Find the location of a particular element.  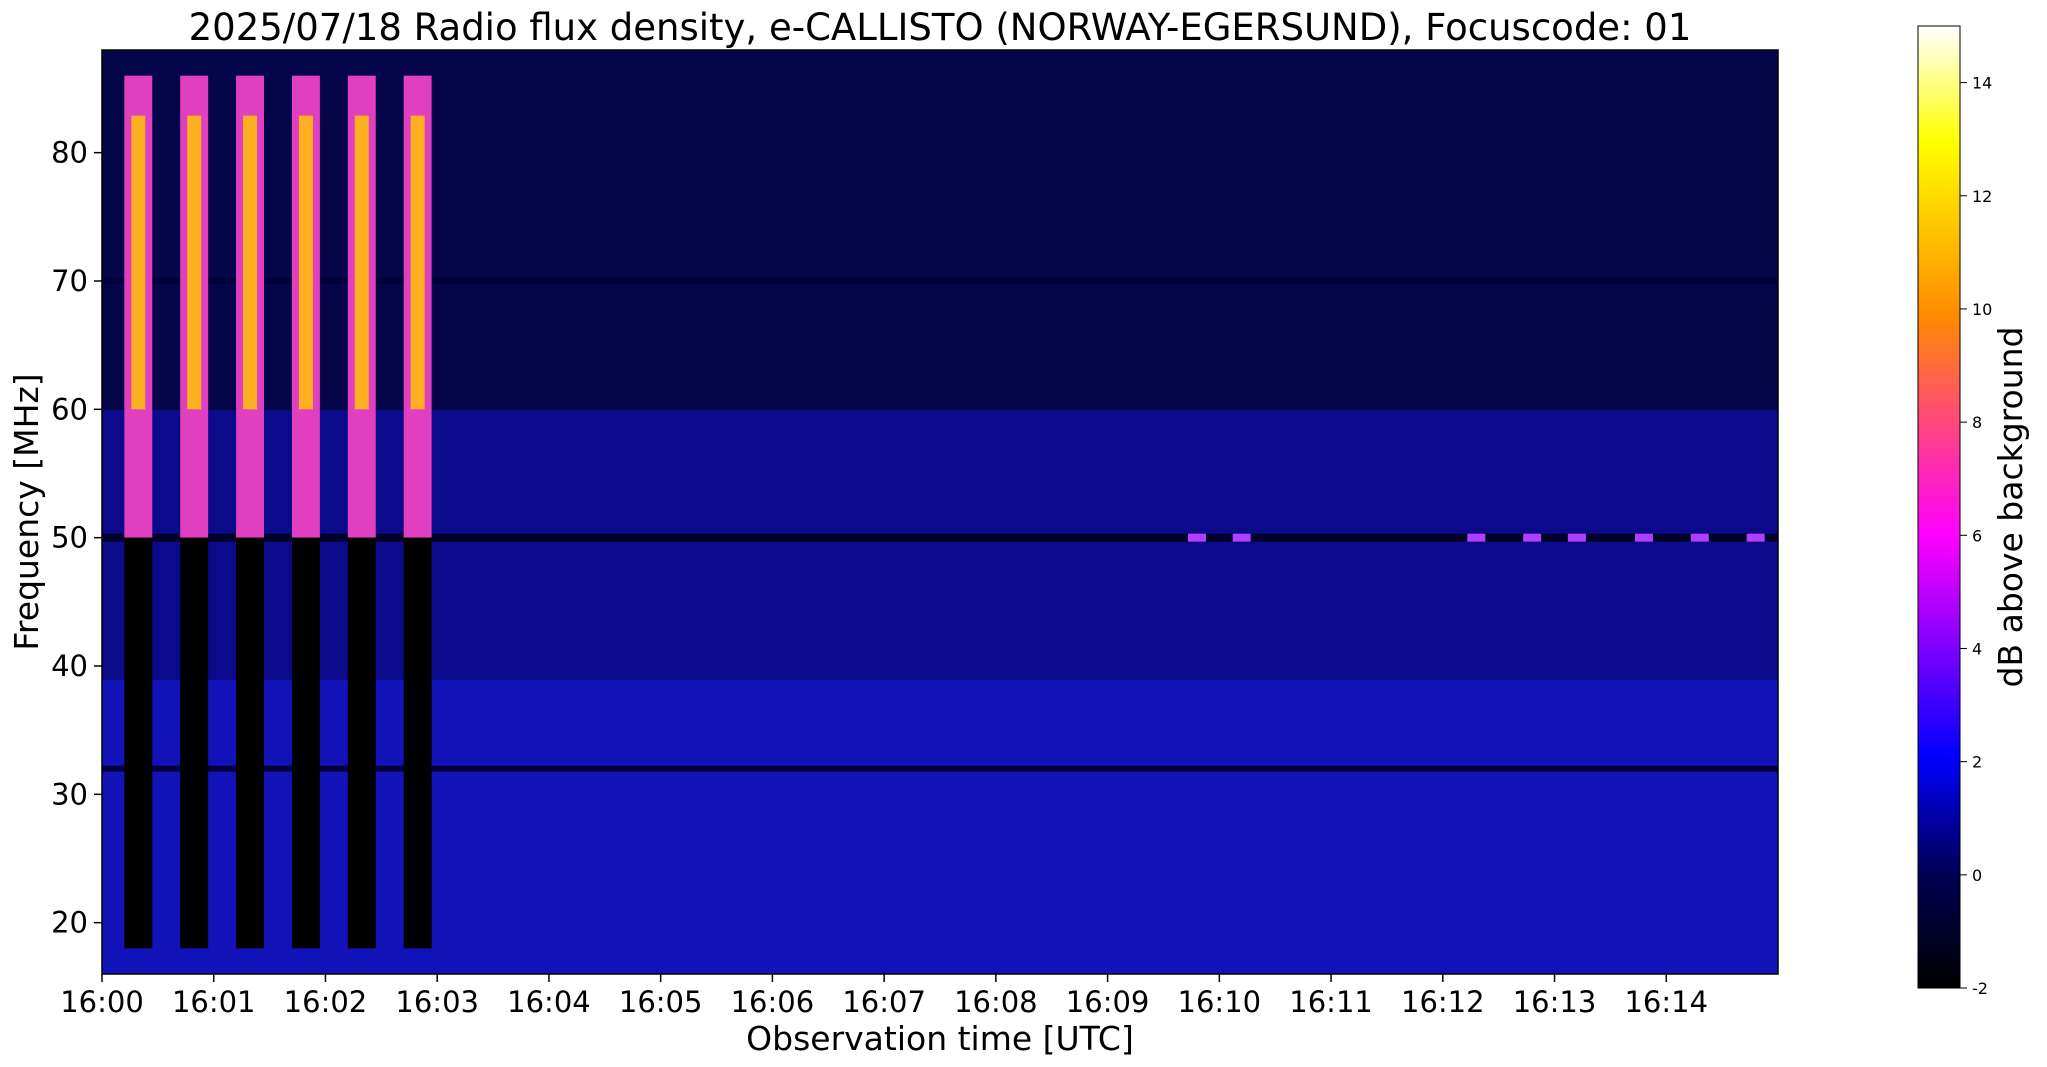

x-tick-label: 16:01 is located at coordinates (214, 1002).